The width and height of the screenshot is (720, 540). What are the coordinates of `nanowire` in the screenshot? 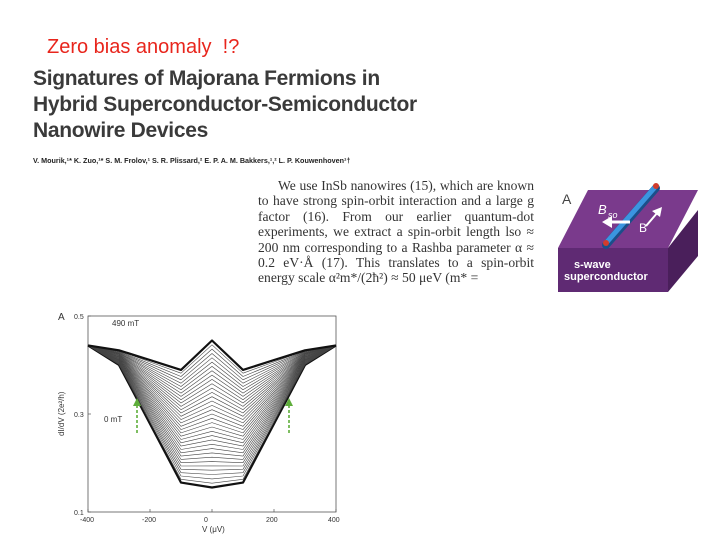 It's located at (631, 214).